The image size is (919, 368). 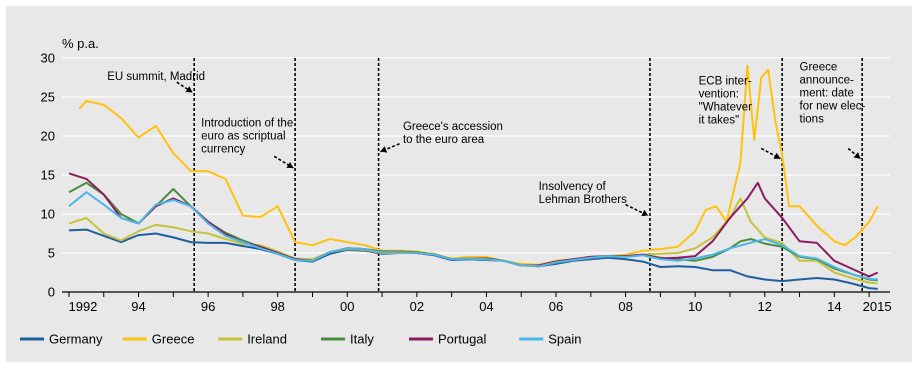 I want to click on x-tick-label: 12, so click(x=765, y=306).